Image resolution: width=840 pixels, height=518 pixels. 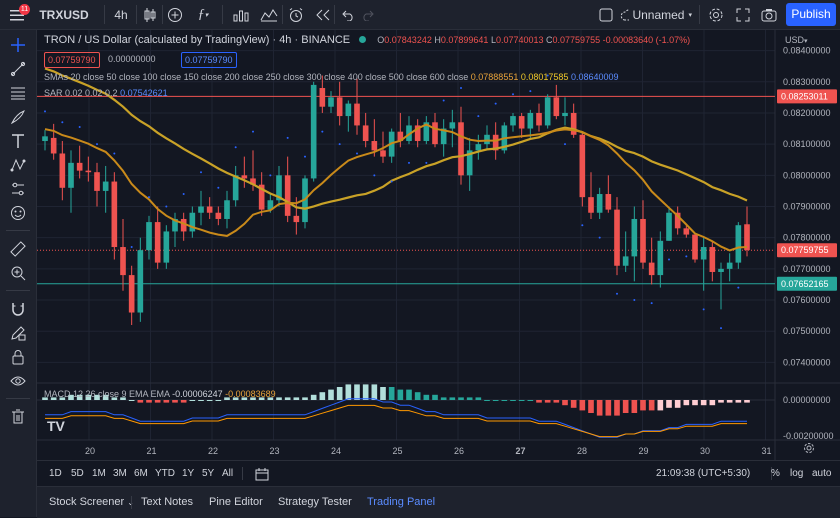 What do you see at coordinates (703, 473) in the screenshot?
I see `clock-timezone: 21:09:38 (UTC+5:30)` at bounding box center [703, 473].